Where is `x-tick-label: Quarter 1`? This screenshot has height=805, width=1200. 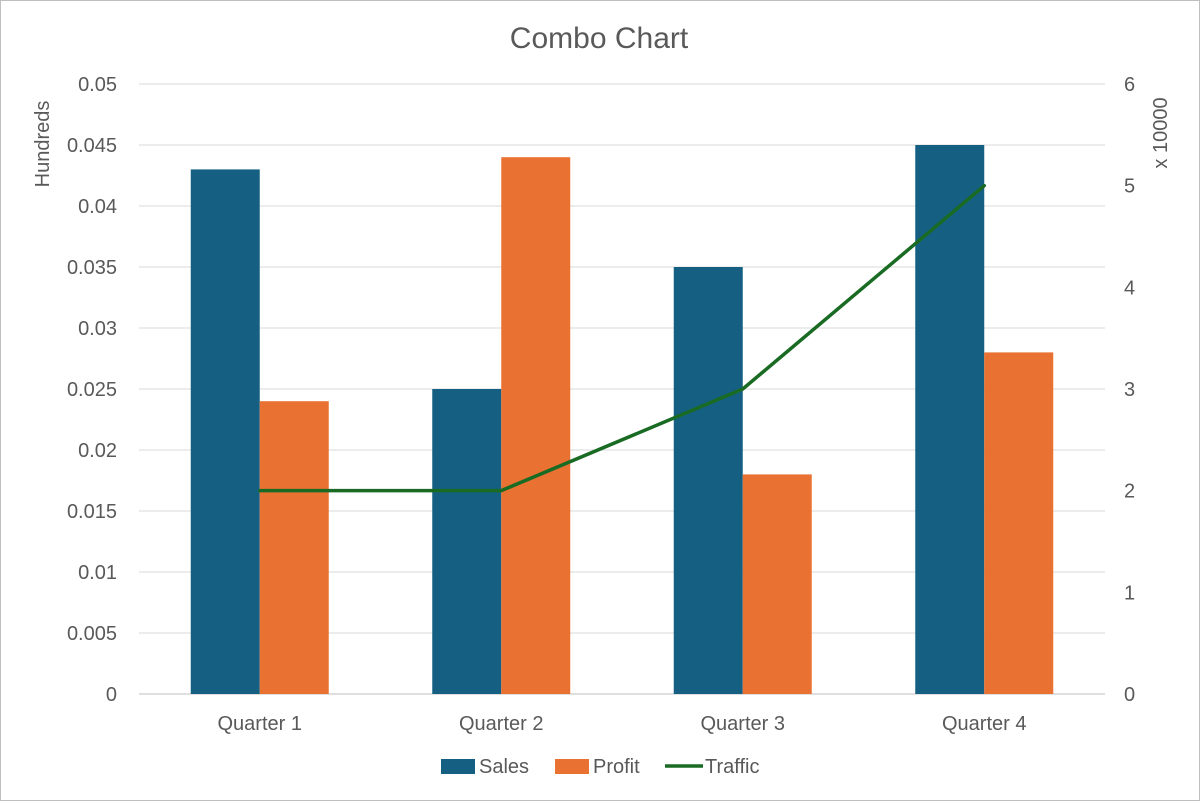
x-tick-label: Quarter 1 is located at coordinates (260, 724).